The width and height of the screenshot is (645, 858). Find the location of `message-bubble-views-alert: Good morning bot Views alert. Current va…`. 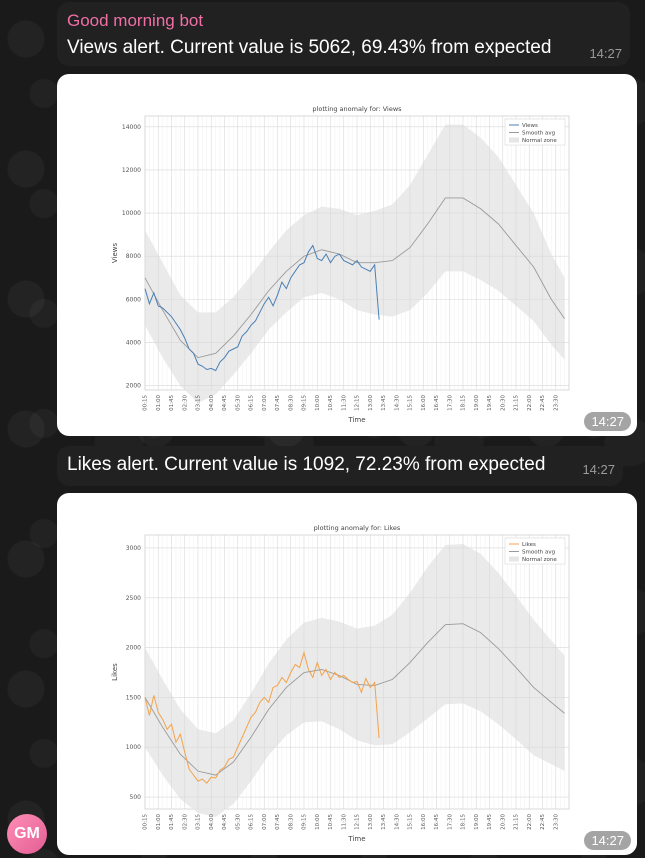

message-bubble-views-alert: Good morning bot Views alert. Current va… is located at coordinates (343, 34).